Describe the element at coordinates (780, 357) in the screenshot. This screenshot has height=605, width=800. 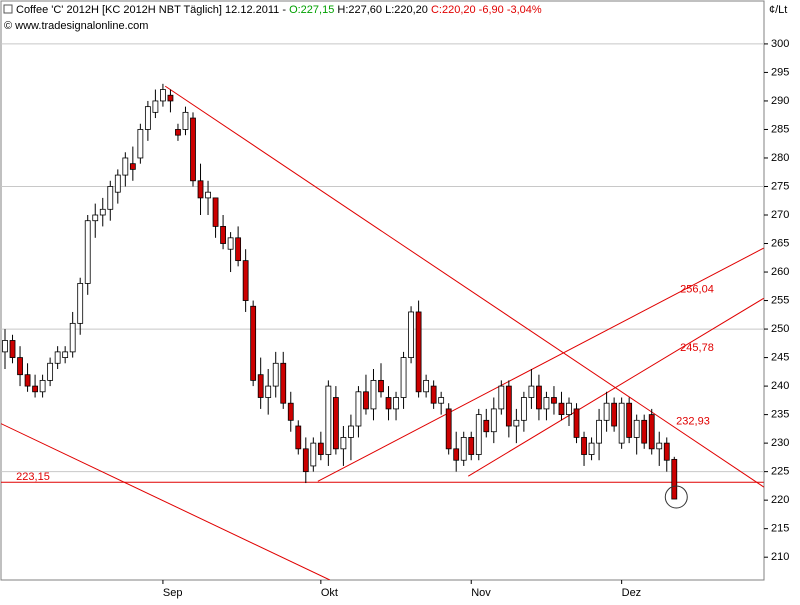
I see `y-tick-label: 245` at that location.